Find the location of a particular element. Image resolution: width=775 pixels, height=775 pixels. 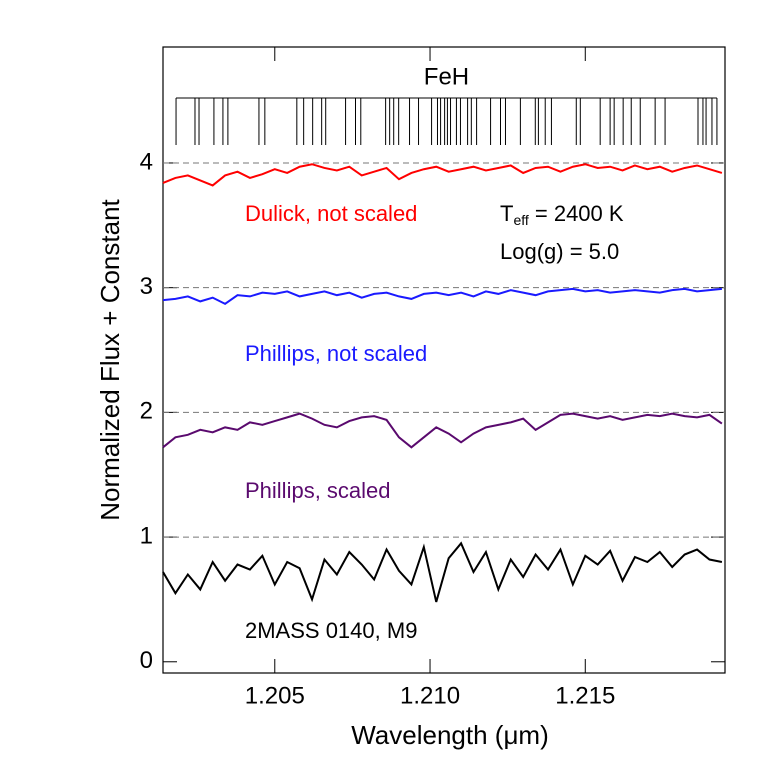

series-label: Phillips, scaled is located at coordinates (318, 490).